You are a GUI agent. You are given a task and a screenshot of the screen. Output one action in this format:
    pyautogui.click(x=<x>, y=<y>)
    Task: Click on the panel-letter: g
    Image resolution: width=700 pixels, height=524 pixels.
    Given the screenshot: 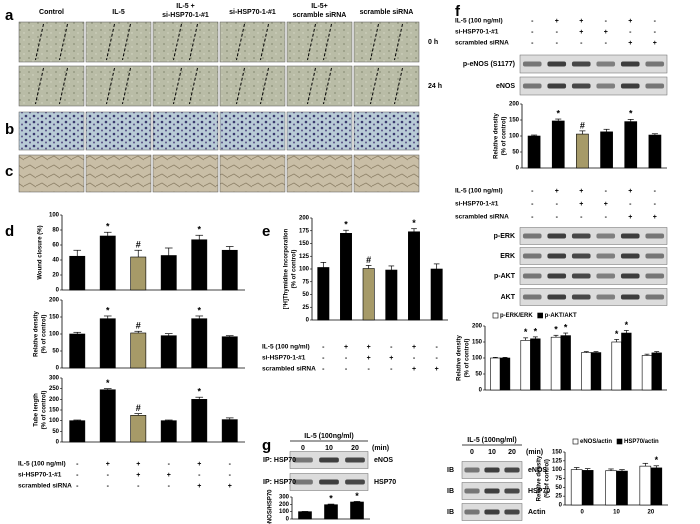 What is the action you would take?
    pyautogui.click(x=266, y=445)
    